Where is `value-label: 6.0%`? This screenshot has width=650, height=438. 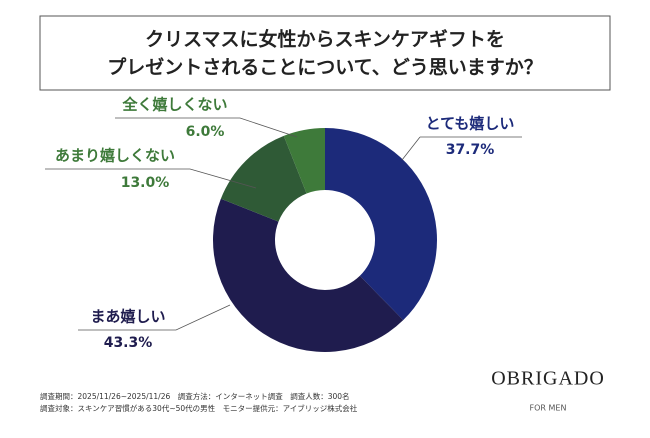 value-label: 6.0% is located at coordinates (205, 132).